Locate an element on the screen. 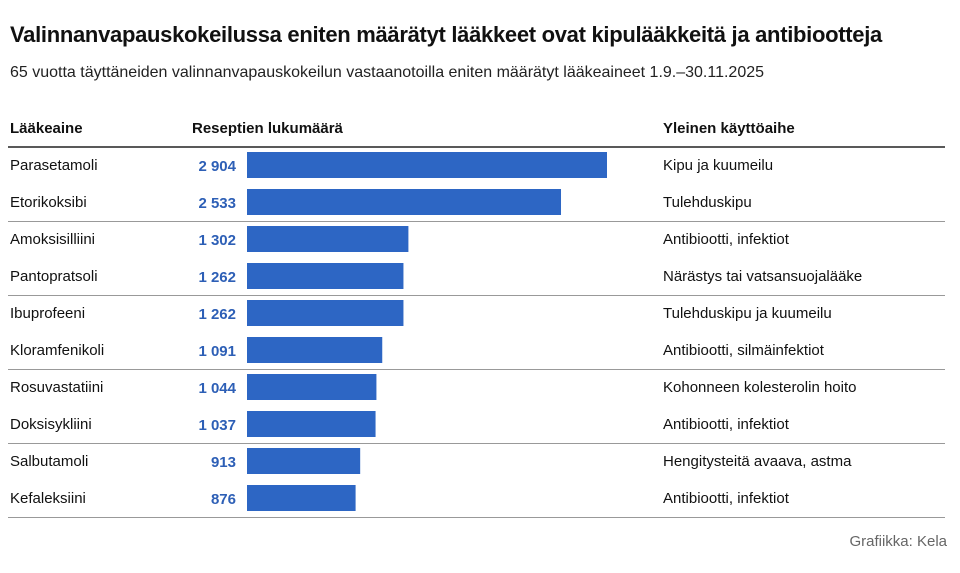 This screenshot has height=573, width=960. usage-2: Tulehduskipu is located at coordinates (707, 202).